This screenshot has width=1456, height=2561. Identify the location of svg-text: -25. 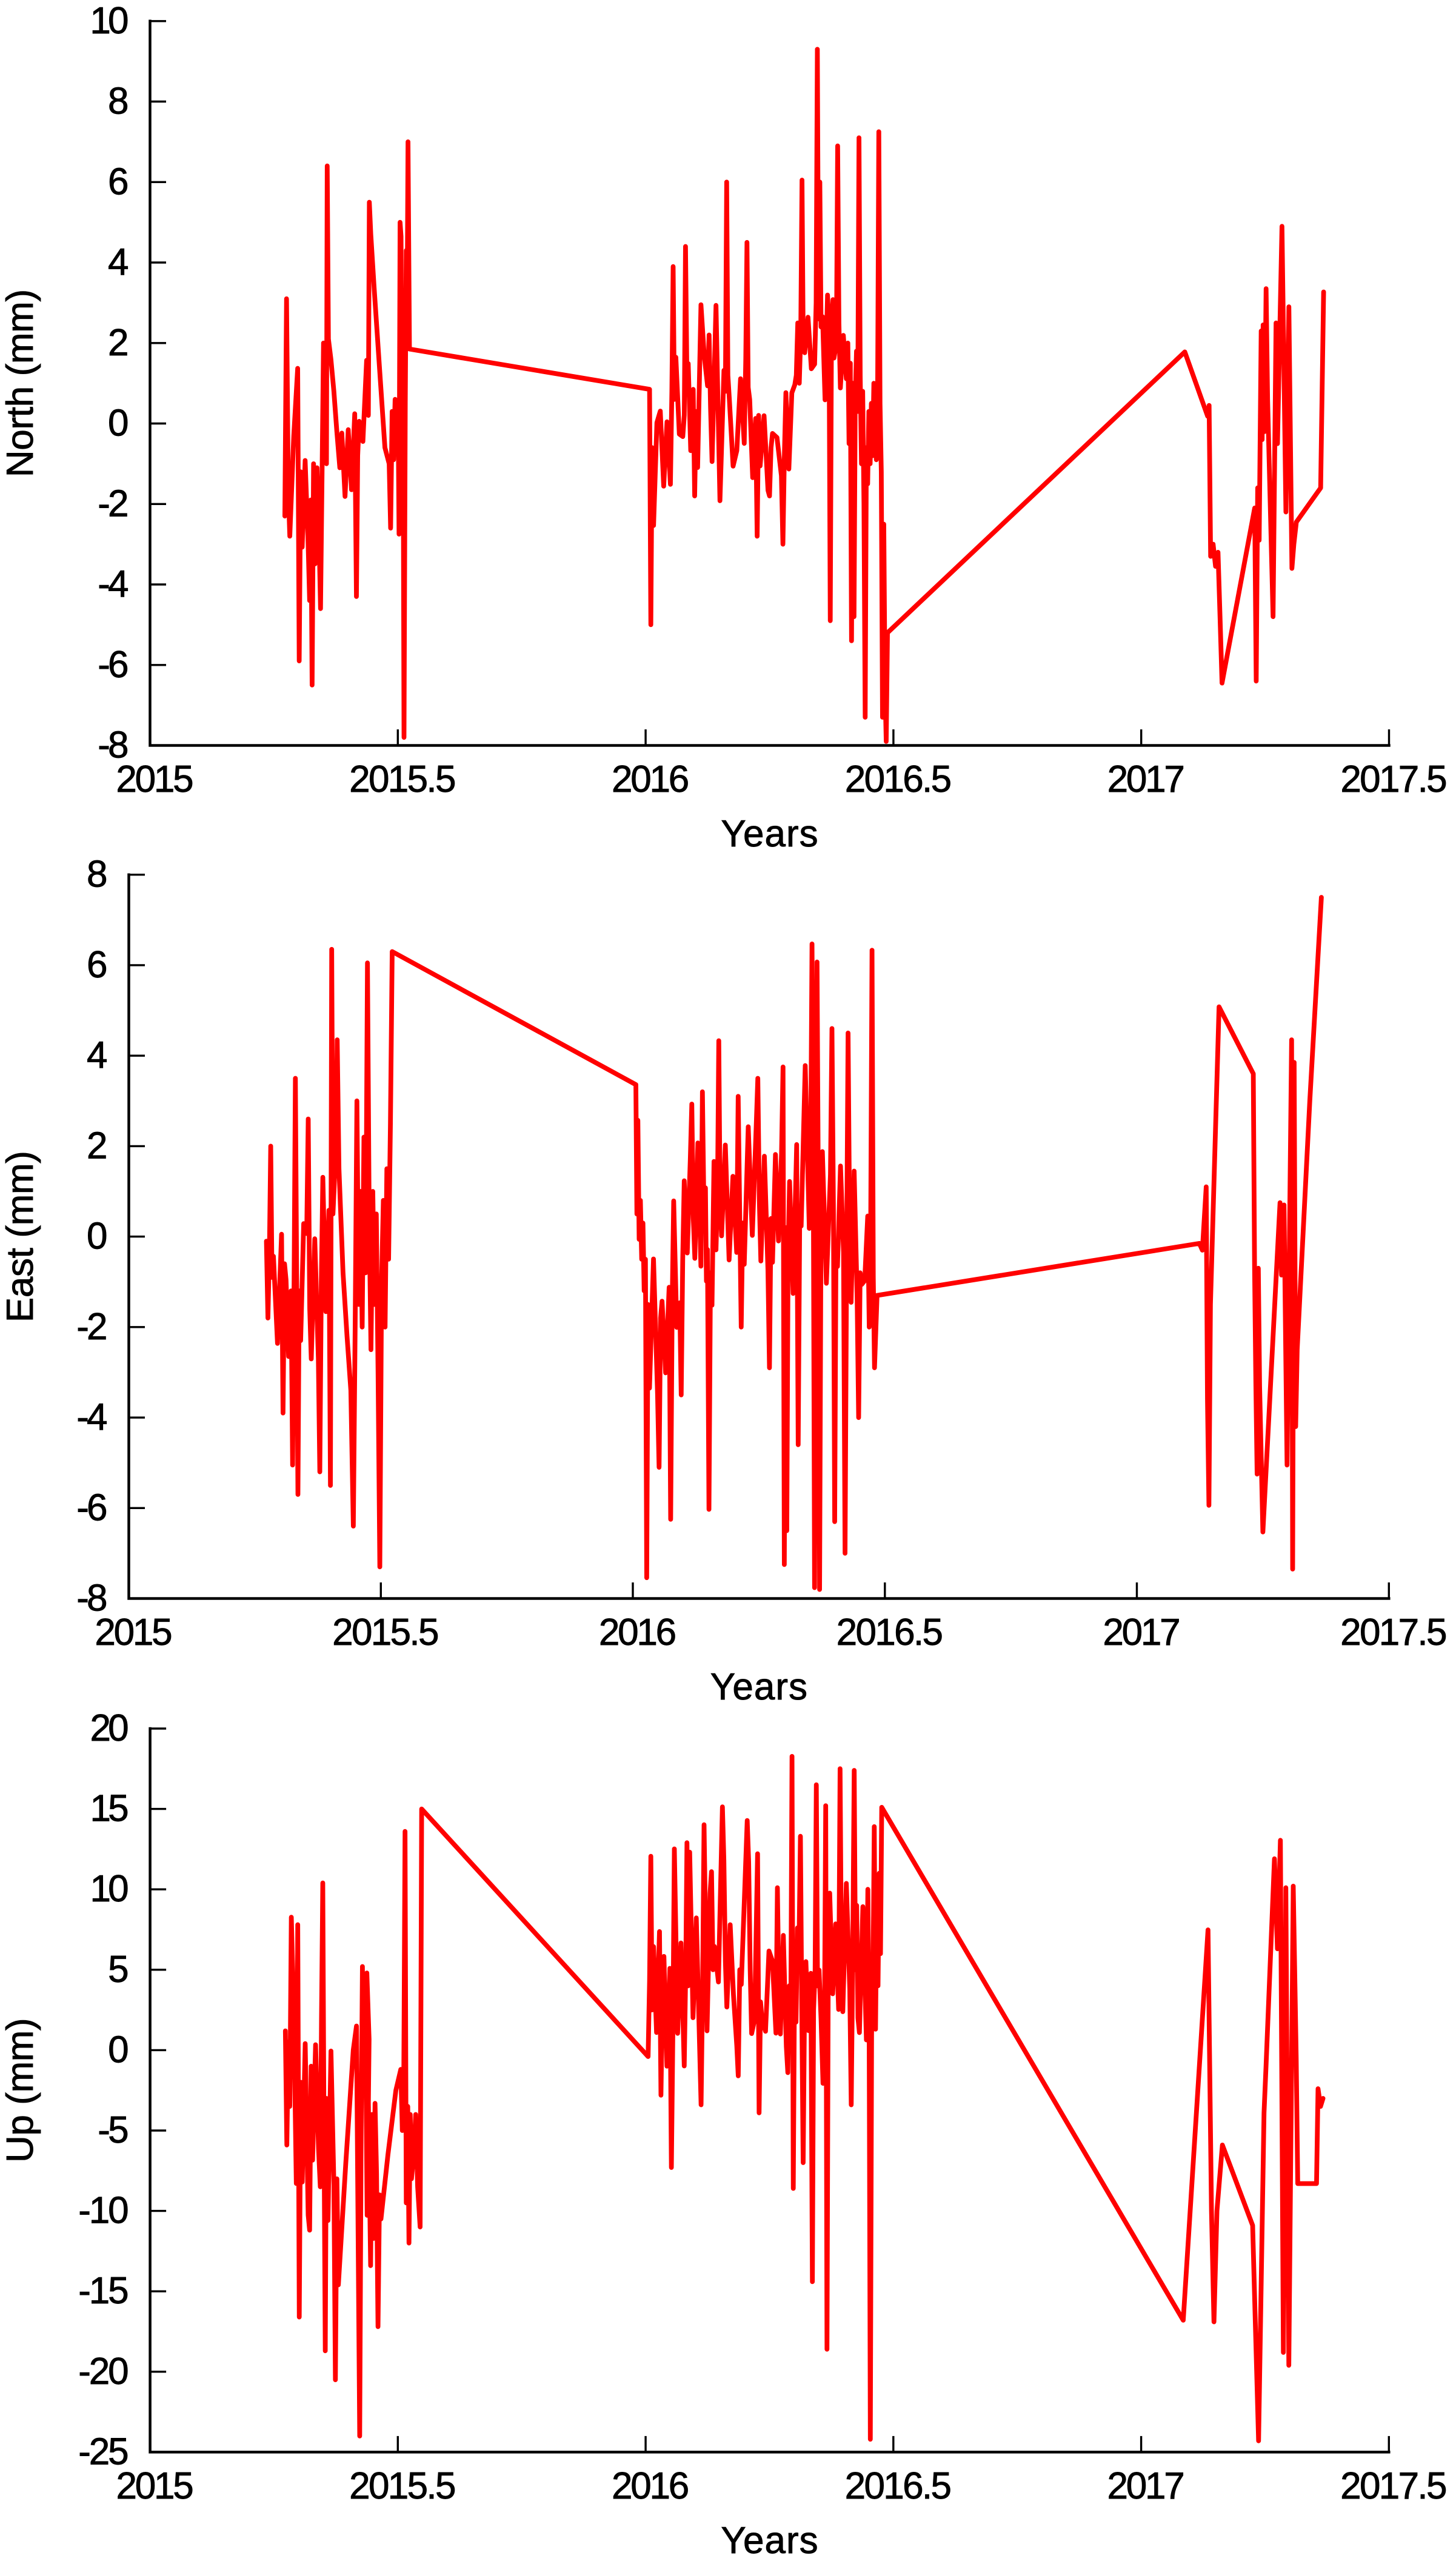
(103, 2451).